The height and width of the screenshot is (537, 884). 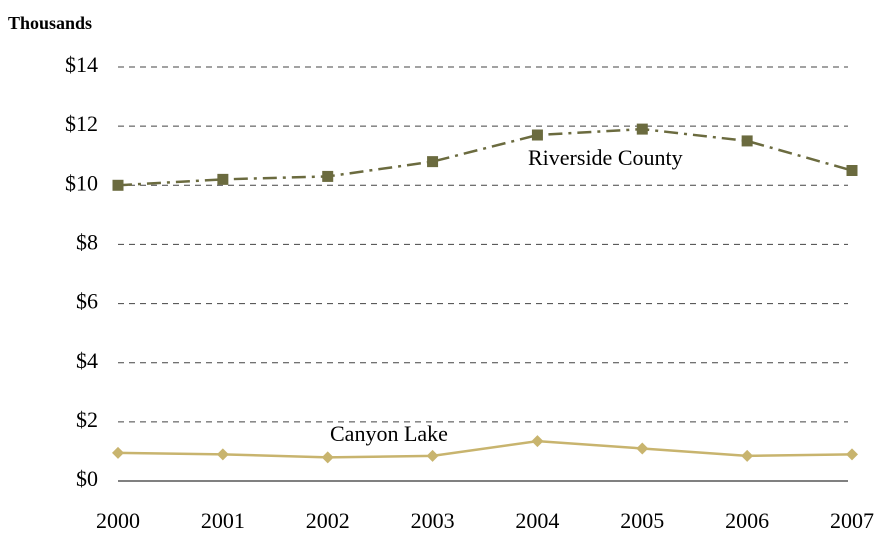 I want to click on x-tick-label: 2000, so click(x=118, y=520).